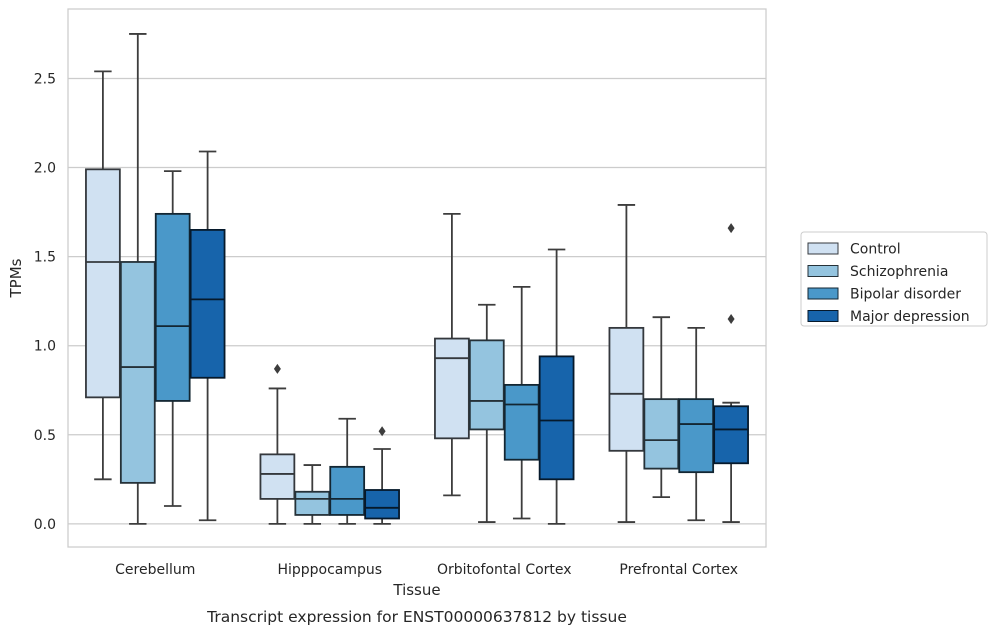  Describe the element at coordinates (155, 570) in the screenshot. I see `x-tick-label: Cerebellum` at that location.